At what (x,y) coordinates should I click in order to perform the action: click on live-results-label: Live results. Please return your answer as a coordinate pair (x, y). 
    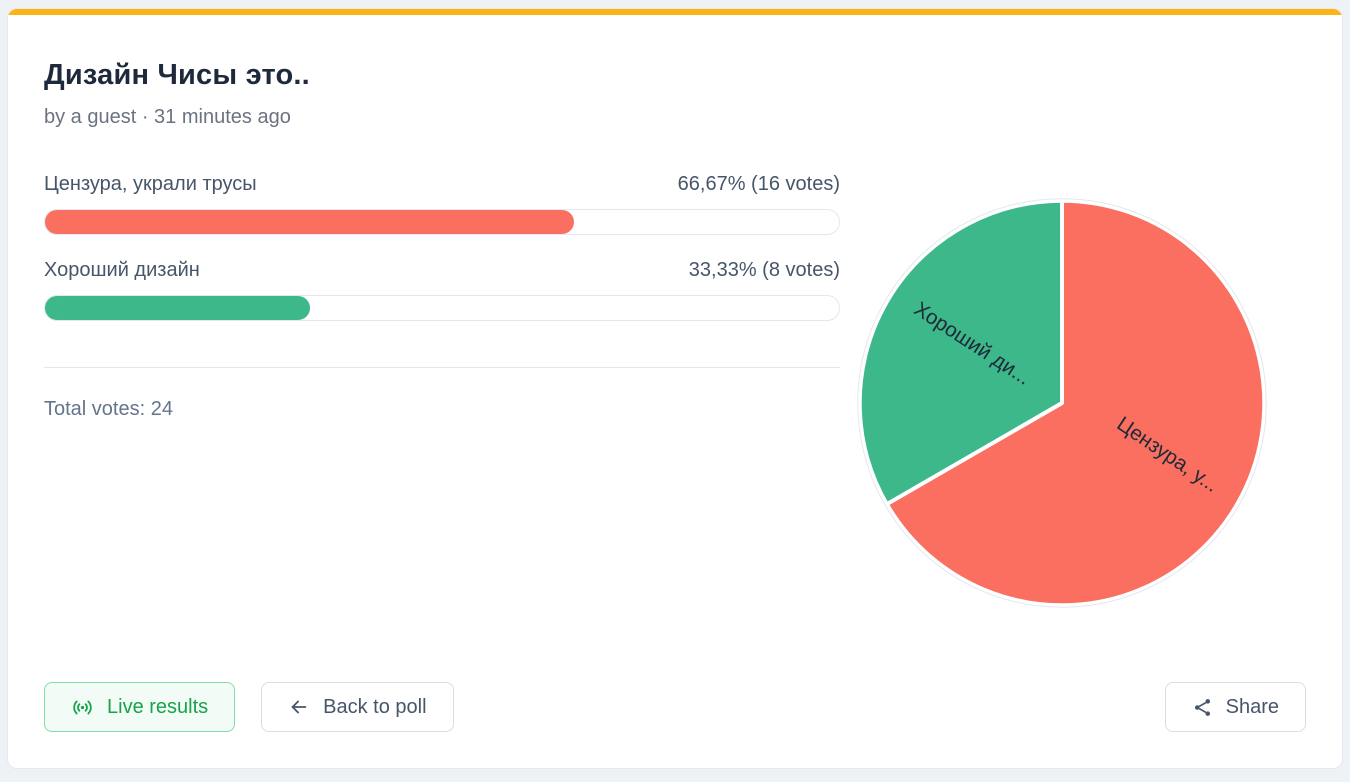
    Looking at the image, I should click on (158, 706).